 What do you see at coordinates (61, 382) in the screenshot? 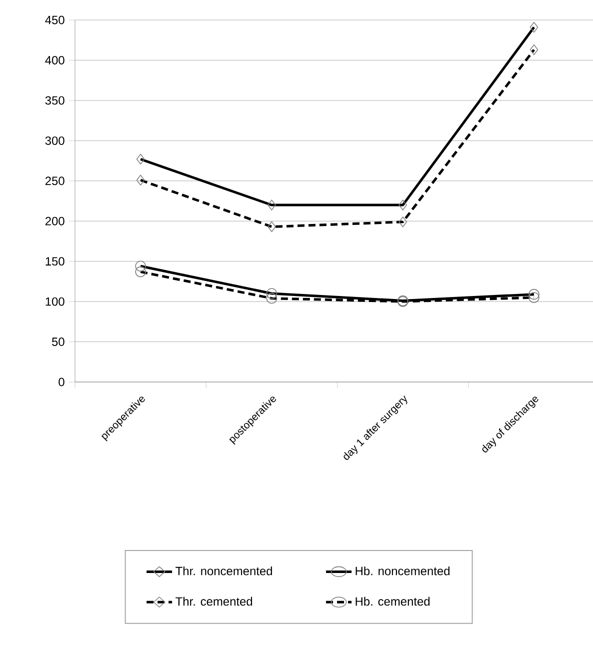
I see `y-tick-label: 0` at bounding box center [61, 382].